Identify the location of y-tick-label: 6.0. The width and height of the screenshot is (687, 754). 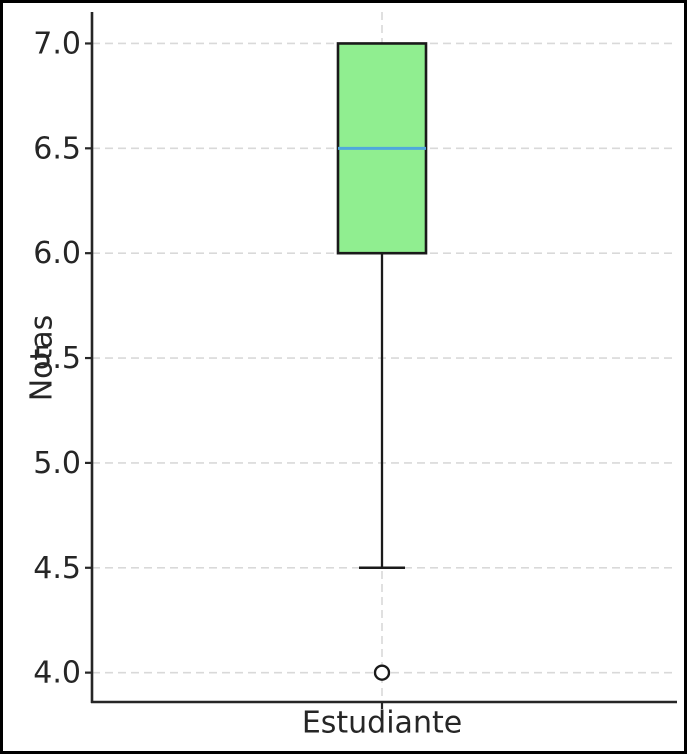
(57, 253).